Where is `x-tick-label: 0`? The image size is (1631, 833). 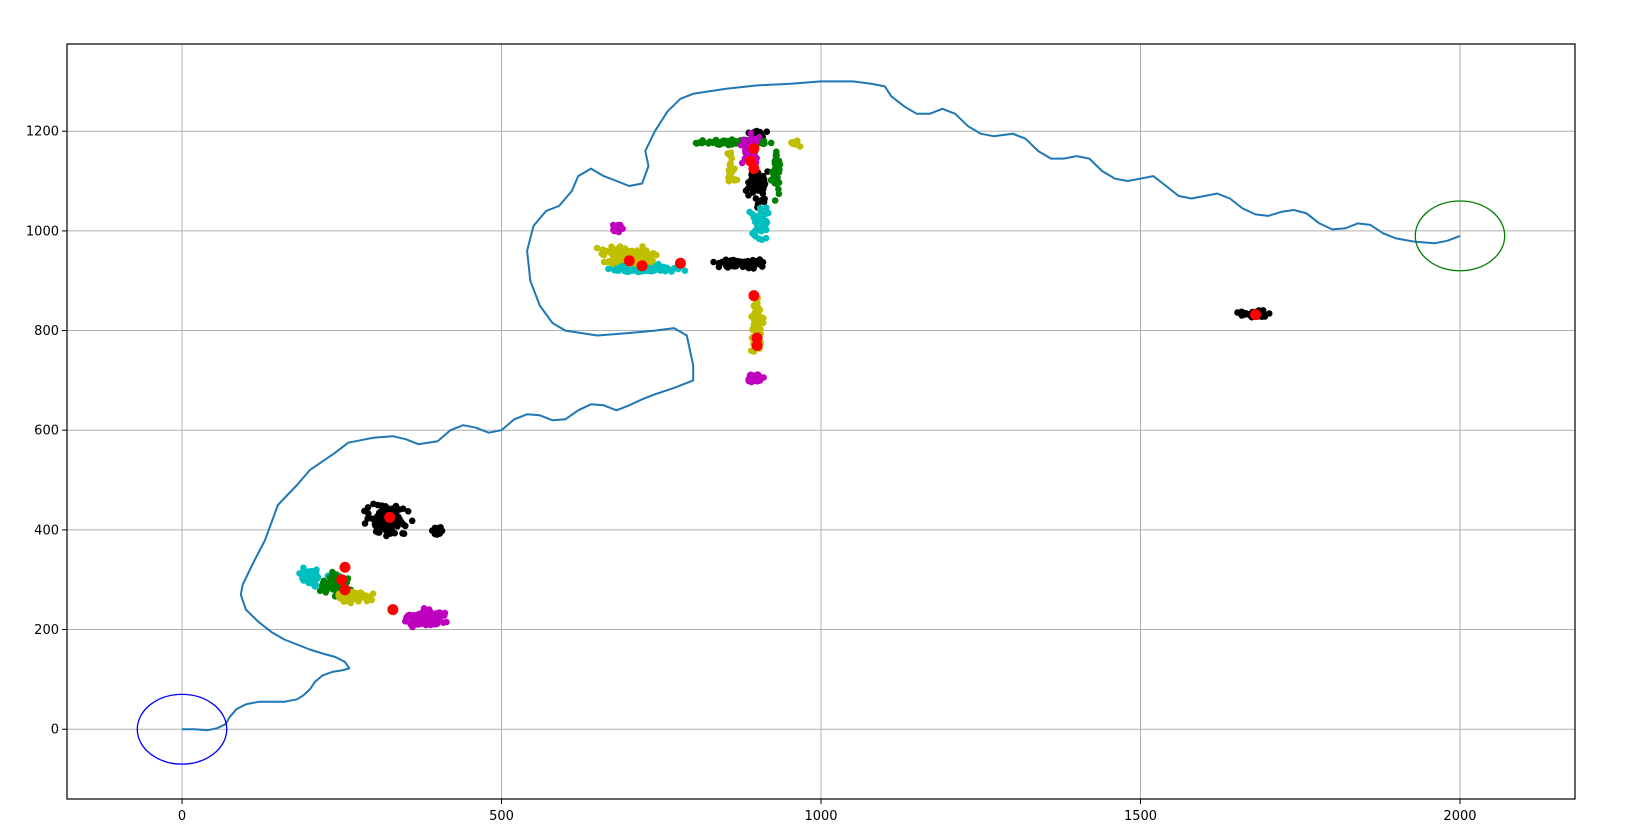
x-tick-label: 0 is located at coordinates (182, 816).